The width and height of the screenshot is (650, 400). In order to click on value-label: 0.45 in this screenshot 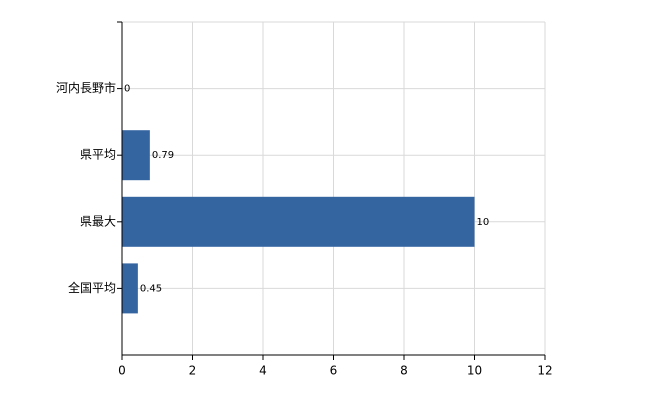, I will do `click(151, 288)`.